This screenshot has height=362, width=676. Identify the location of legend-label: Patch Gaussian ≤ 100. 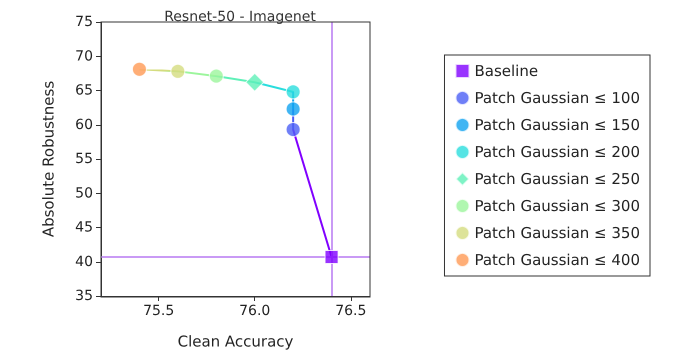
(557, 98).